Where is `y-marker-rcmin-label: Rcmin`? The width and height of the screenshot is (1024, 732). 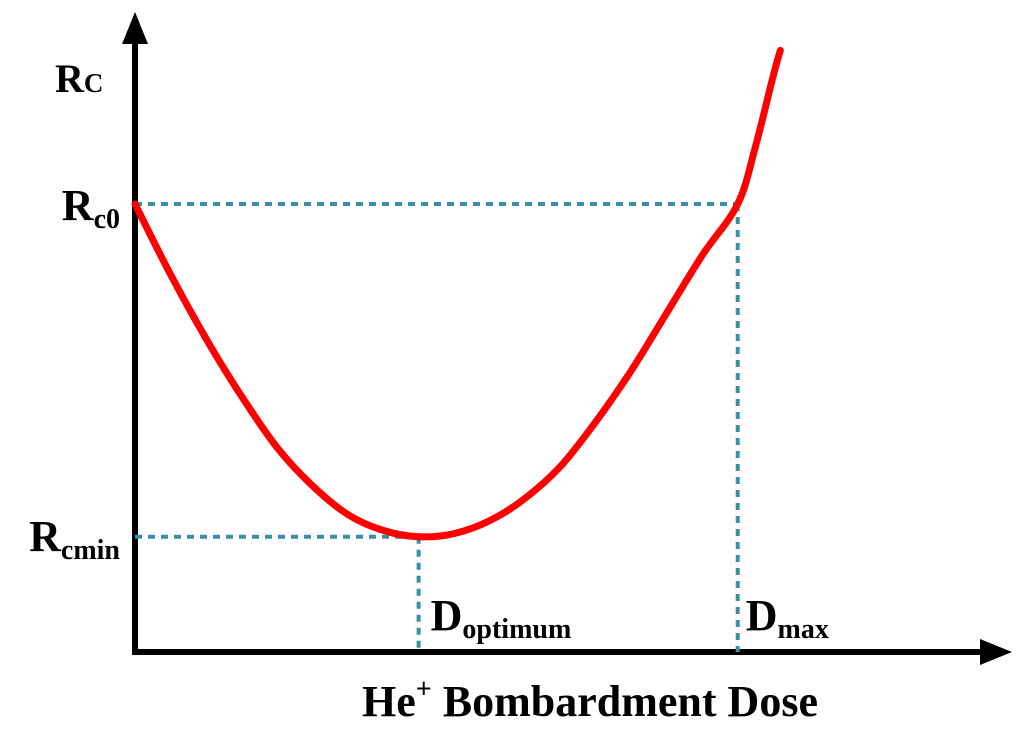 y-marker-rcmin-label: Rcmin is located at coordinates (74, 539).